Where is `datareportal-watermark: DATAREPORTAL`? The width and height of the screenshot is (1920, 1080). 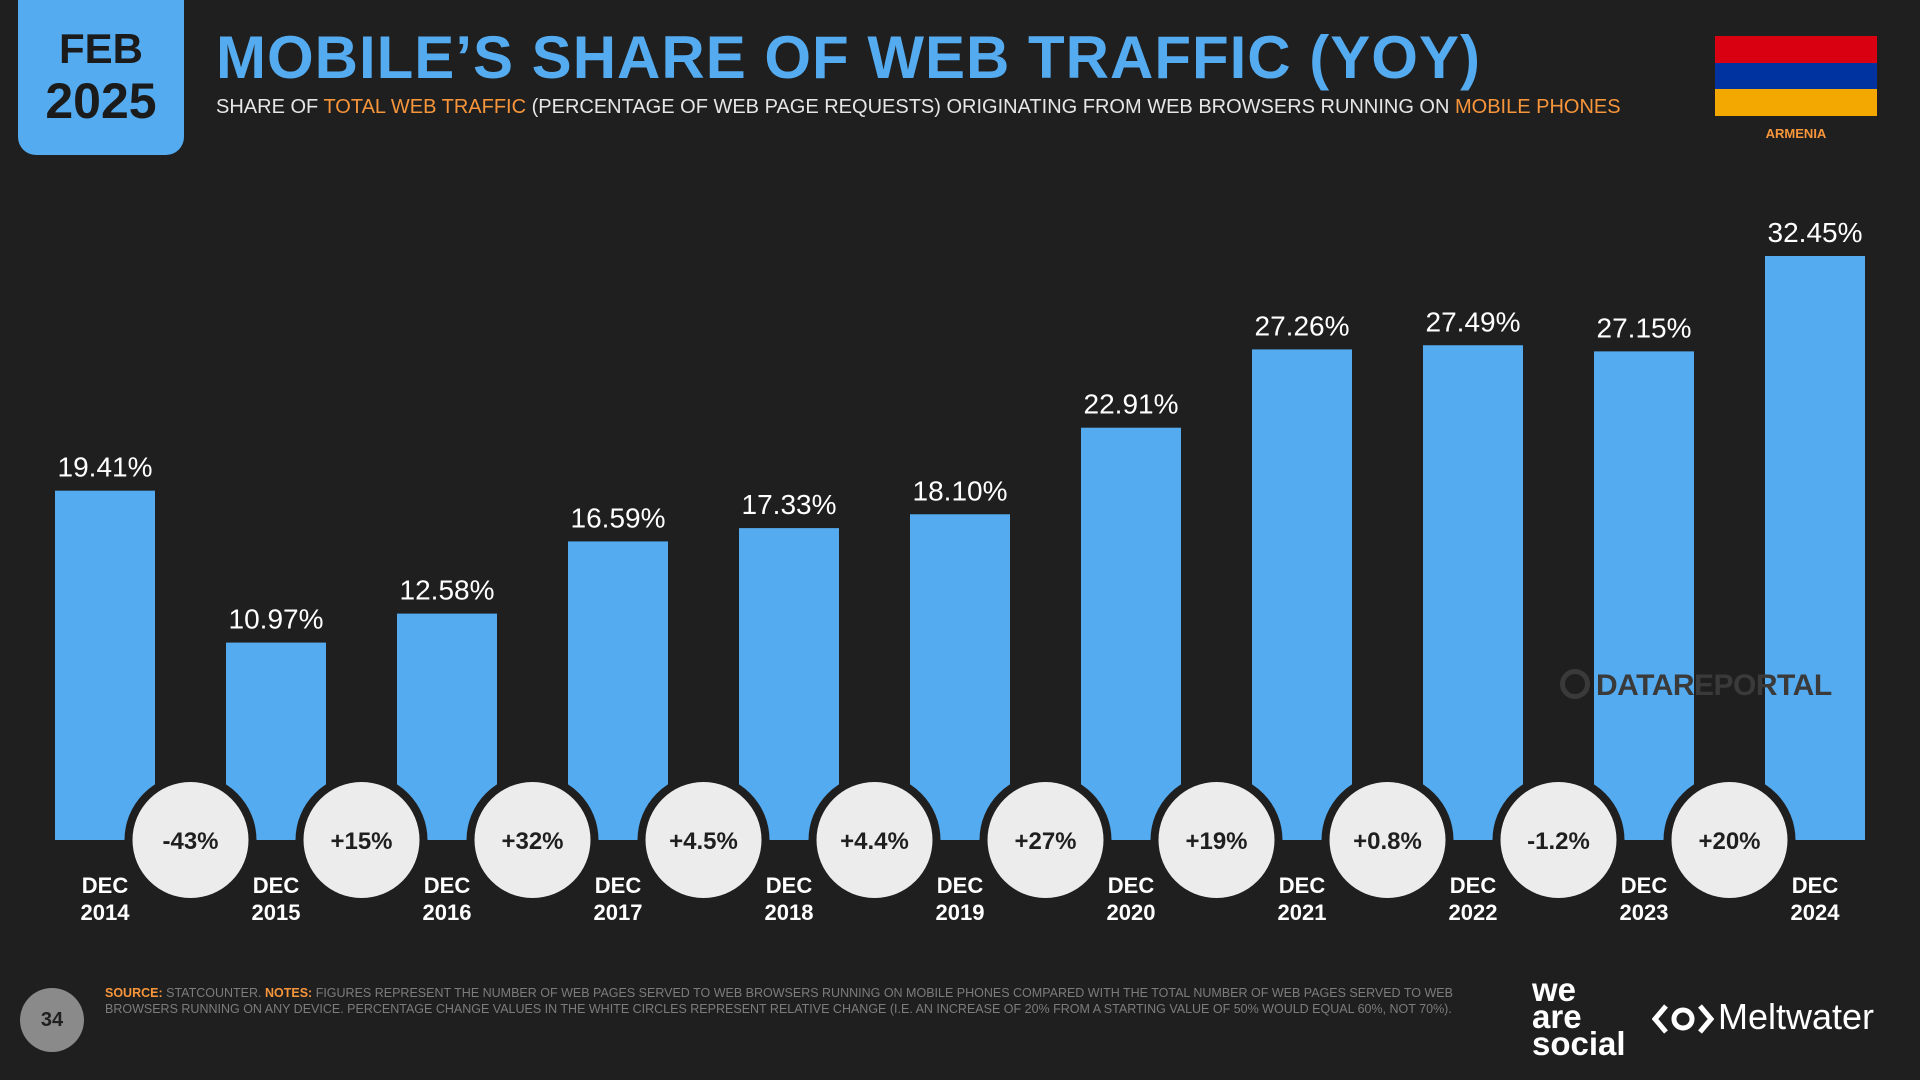 datareportal-watermark: DATAREPORTAL is located at coordinates (1696, 686).